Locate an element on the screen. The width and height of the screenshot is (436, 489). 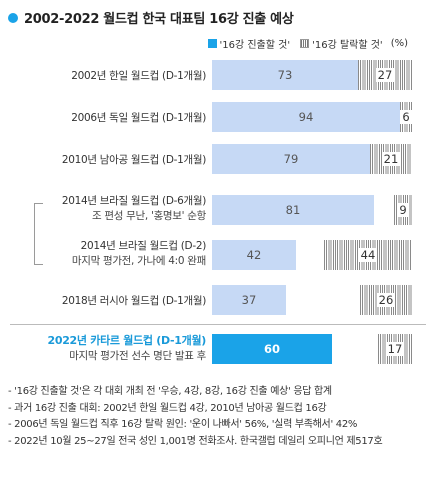
bar-eliminate: 26 is located at coordinates (386, 300).